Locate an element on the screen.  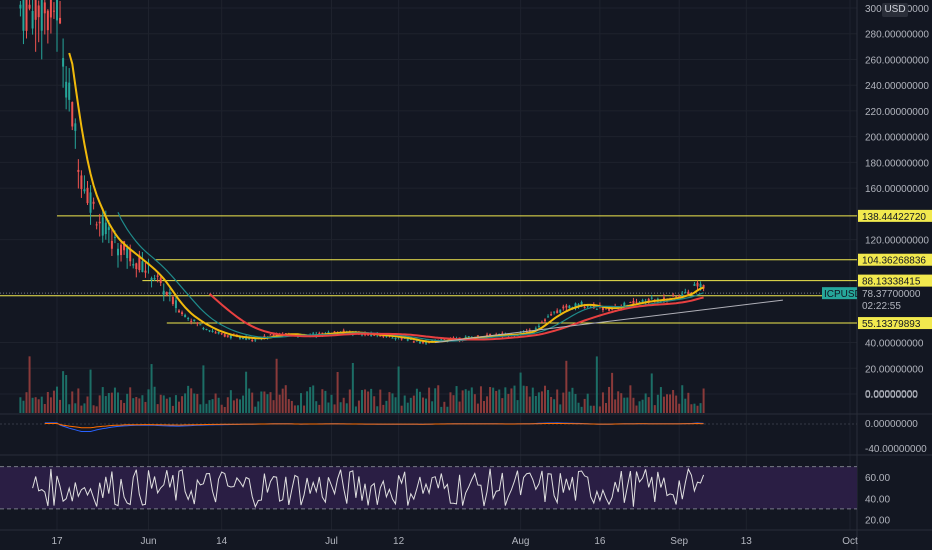
price-tick-label: 40.00000000 is located at coordinates (894, 344).